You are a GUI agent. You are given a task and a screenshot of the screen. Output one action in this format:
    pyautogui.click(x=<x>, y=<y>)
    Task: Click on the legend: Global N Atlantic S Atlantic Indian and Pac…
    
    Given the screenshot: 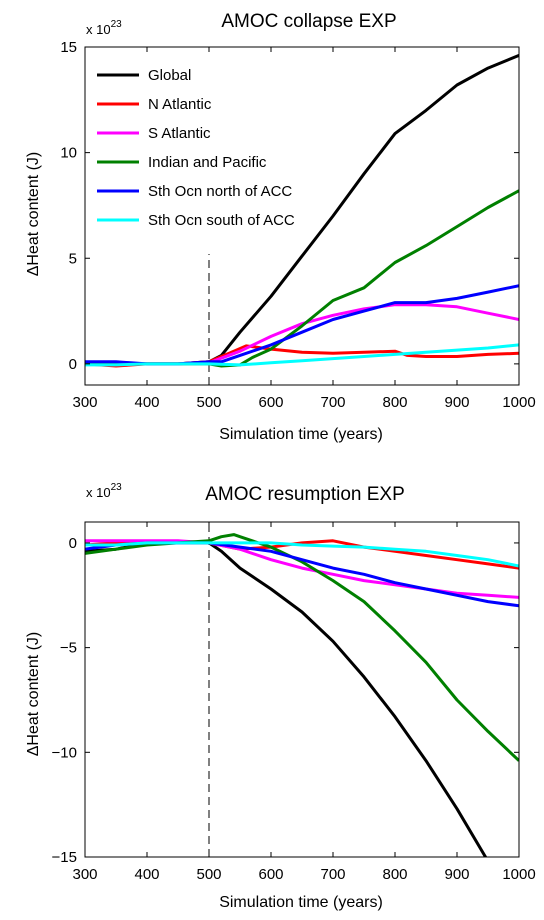 What is the action you would take?
    pyautogui.click(x=196, y=148)
    